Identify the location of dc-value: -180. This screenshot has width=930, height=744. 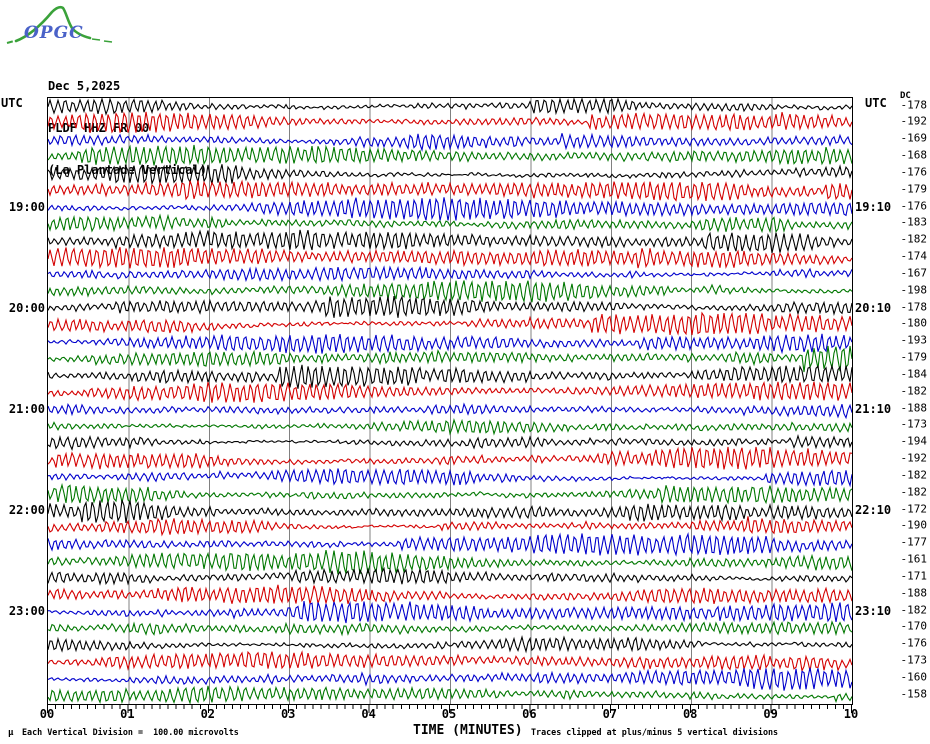
(914, 323).